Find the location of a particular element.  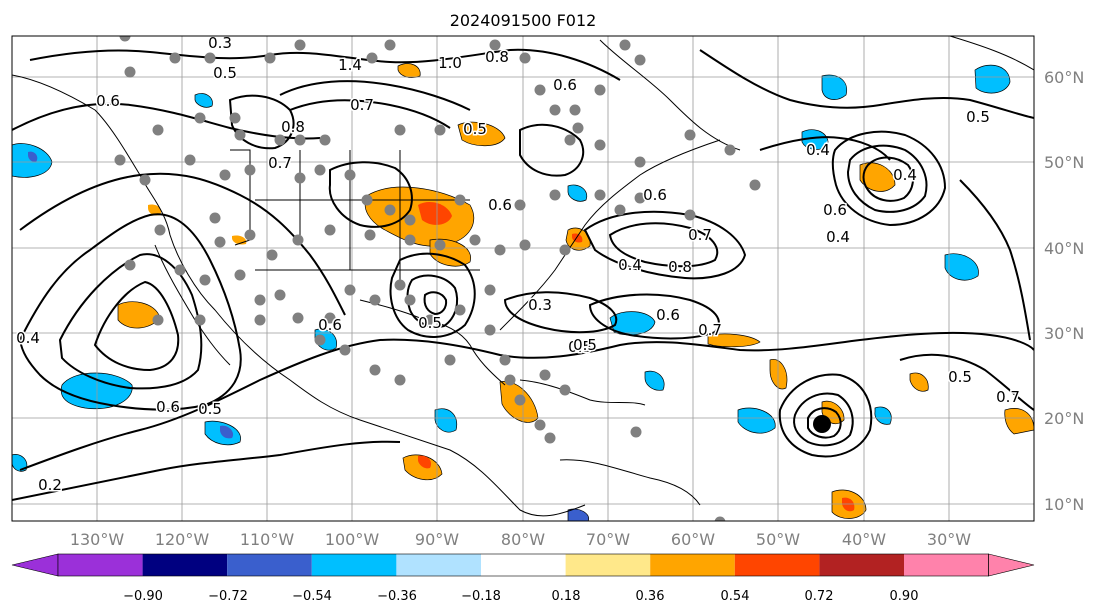

contour-label: 1.0 is located at coordinates (450, 63).